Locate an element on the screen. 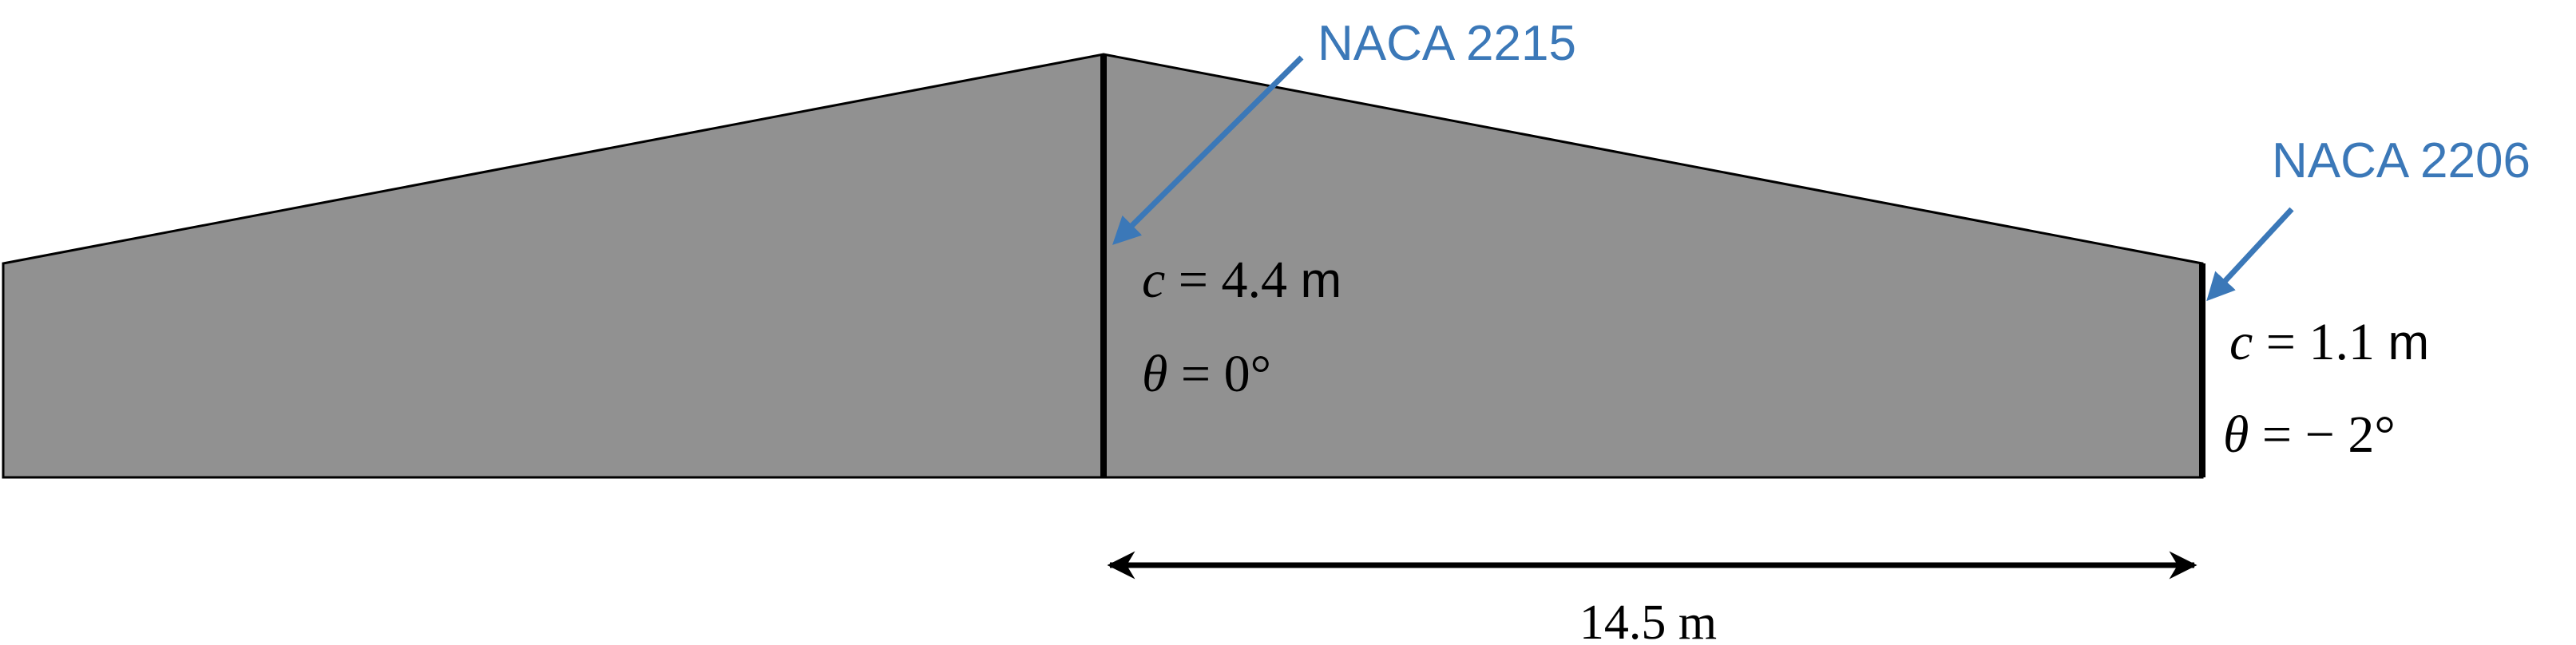 This screenshot has width=2576, height=645. span-dimension-label: 14.5 m is located at coordinates (1648, 620).